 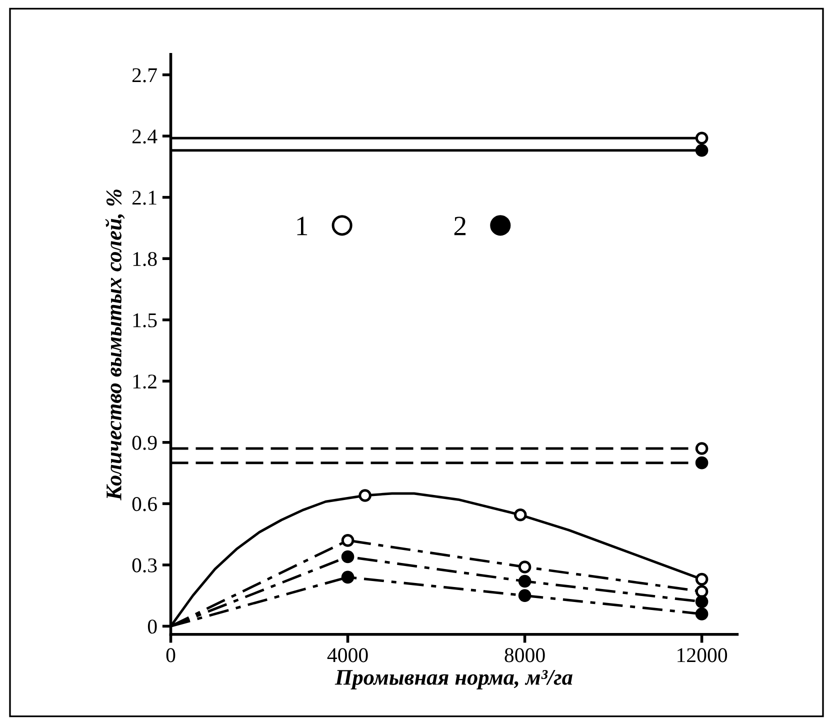 I want to click on x-tick-label: 8000, so click(x=524, y=655).